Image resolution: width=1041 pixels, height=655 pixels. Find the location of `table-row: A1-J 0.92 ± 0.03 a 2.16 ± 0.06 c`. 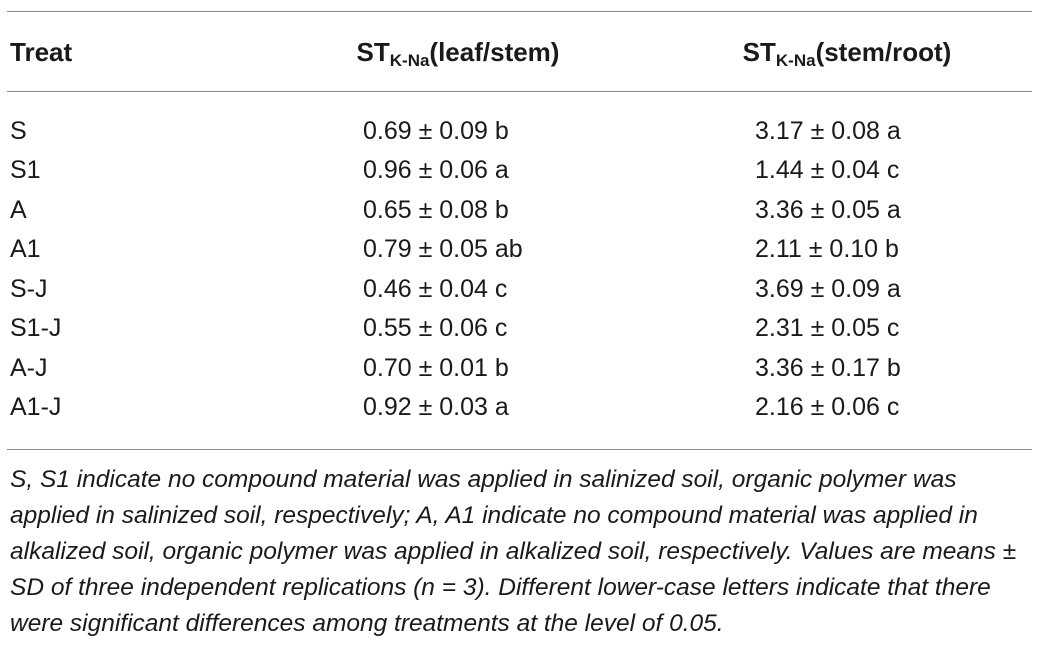

table-row: A1-J 0.92 ± 0.03 a 2.16 ± 0.06 c is located at coordinates (520, 407).